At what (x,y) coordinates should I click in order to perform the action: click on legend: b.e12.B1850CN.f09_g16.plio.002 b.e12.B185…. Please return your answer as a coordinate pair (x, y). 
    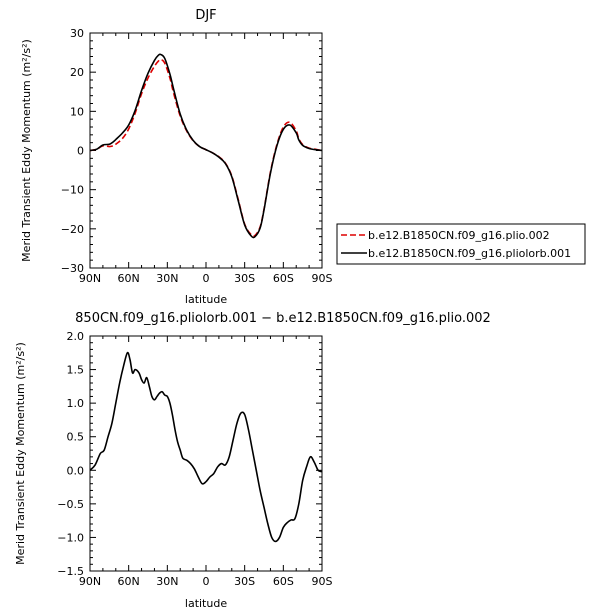
    Looking at the image, I should click on (461, 244).